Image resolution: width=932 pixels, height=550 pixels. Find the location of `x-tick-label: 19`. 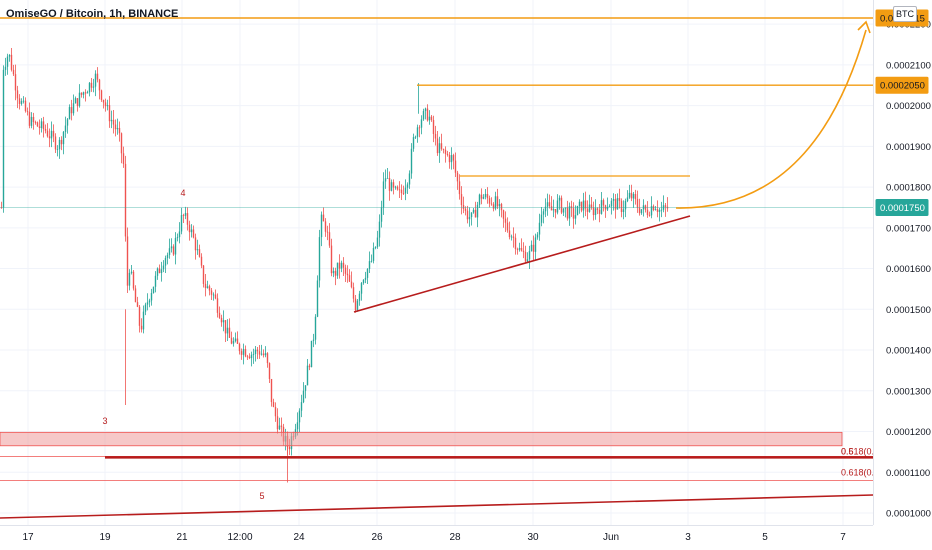

x-tick-label: 19 is located at coordinates (105, 537).